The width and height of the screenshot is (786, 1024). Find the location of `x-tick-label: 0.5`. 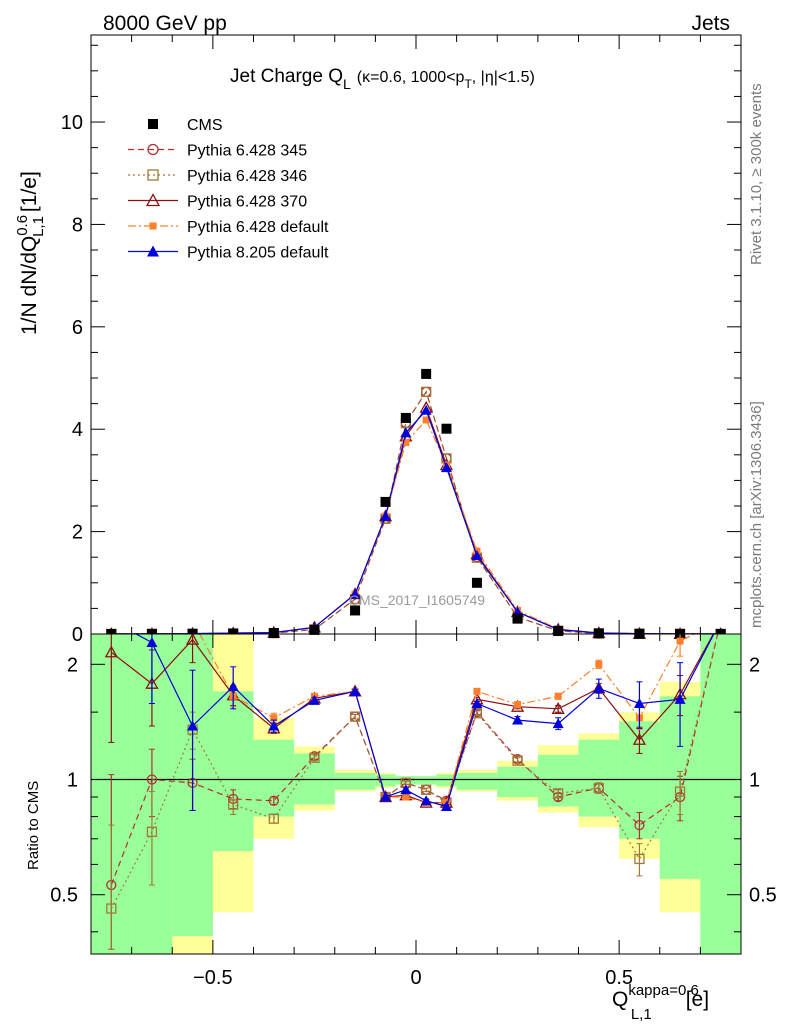

x-tick-label: 0.5 is located at coordinates (619, 978).